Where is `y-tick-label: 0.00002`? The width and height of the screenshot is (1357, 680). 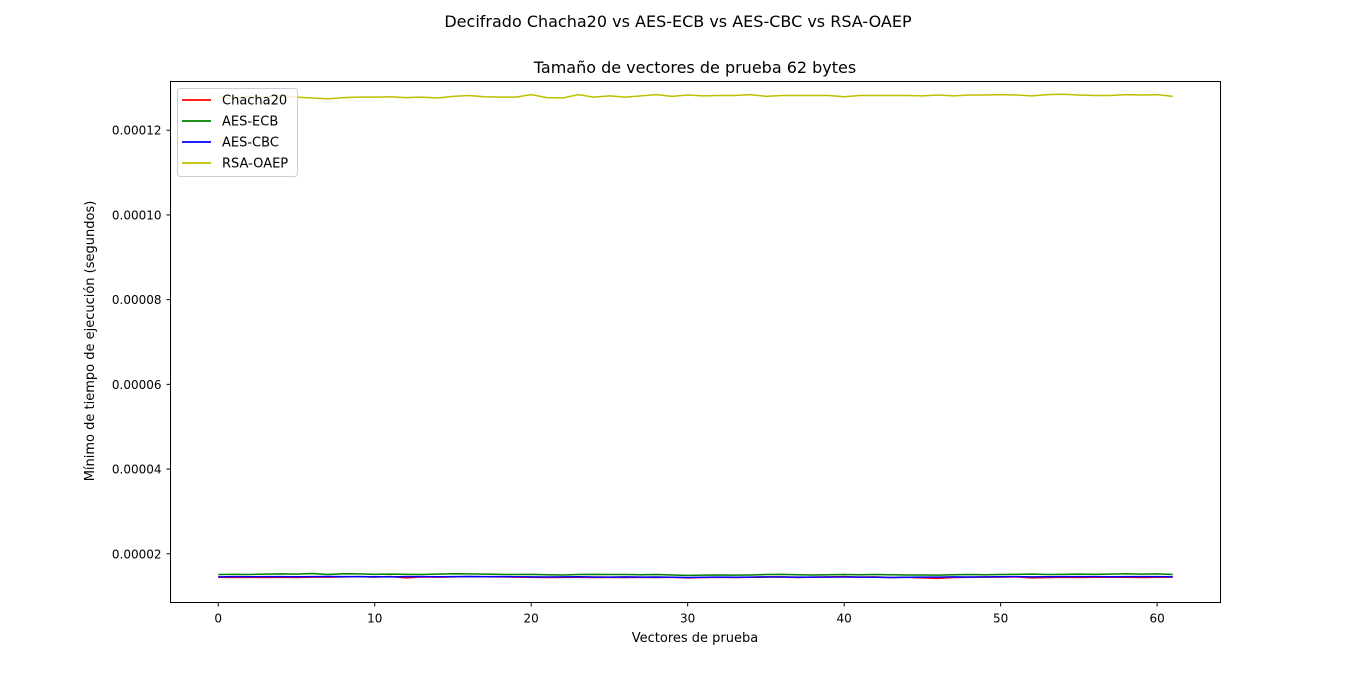 y-tick-label: 0.00002 is located at coordinates (137, 554).